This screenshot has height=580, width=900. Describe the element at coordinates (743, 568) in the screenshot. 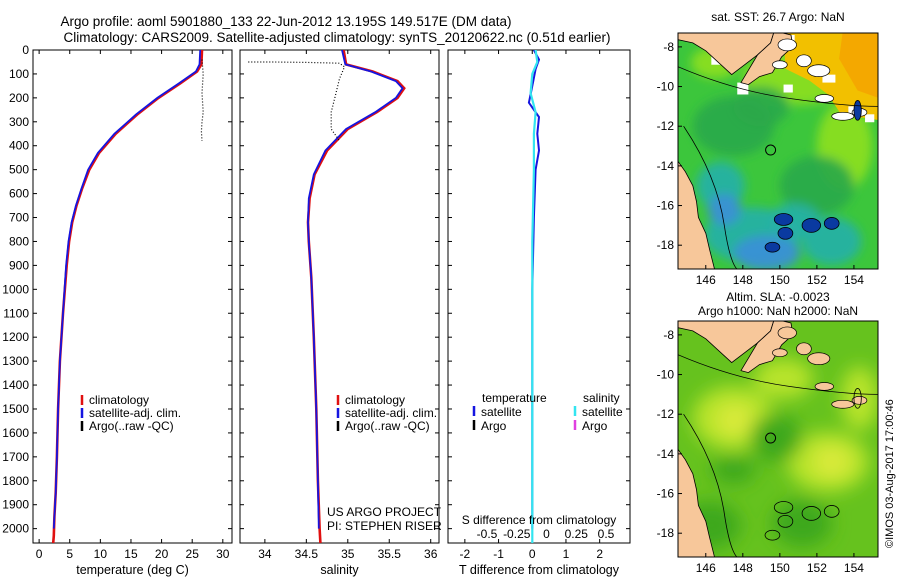

I see `x-tick-label: 148` at that location.